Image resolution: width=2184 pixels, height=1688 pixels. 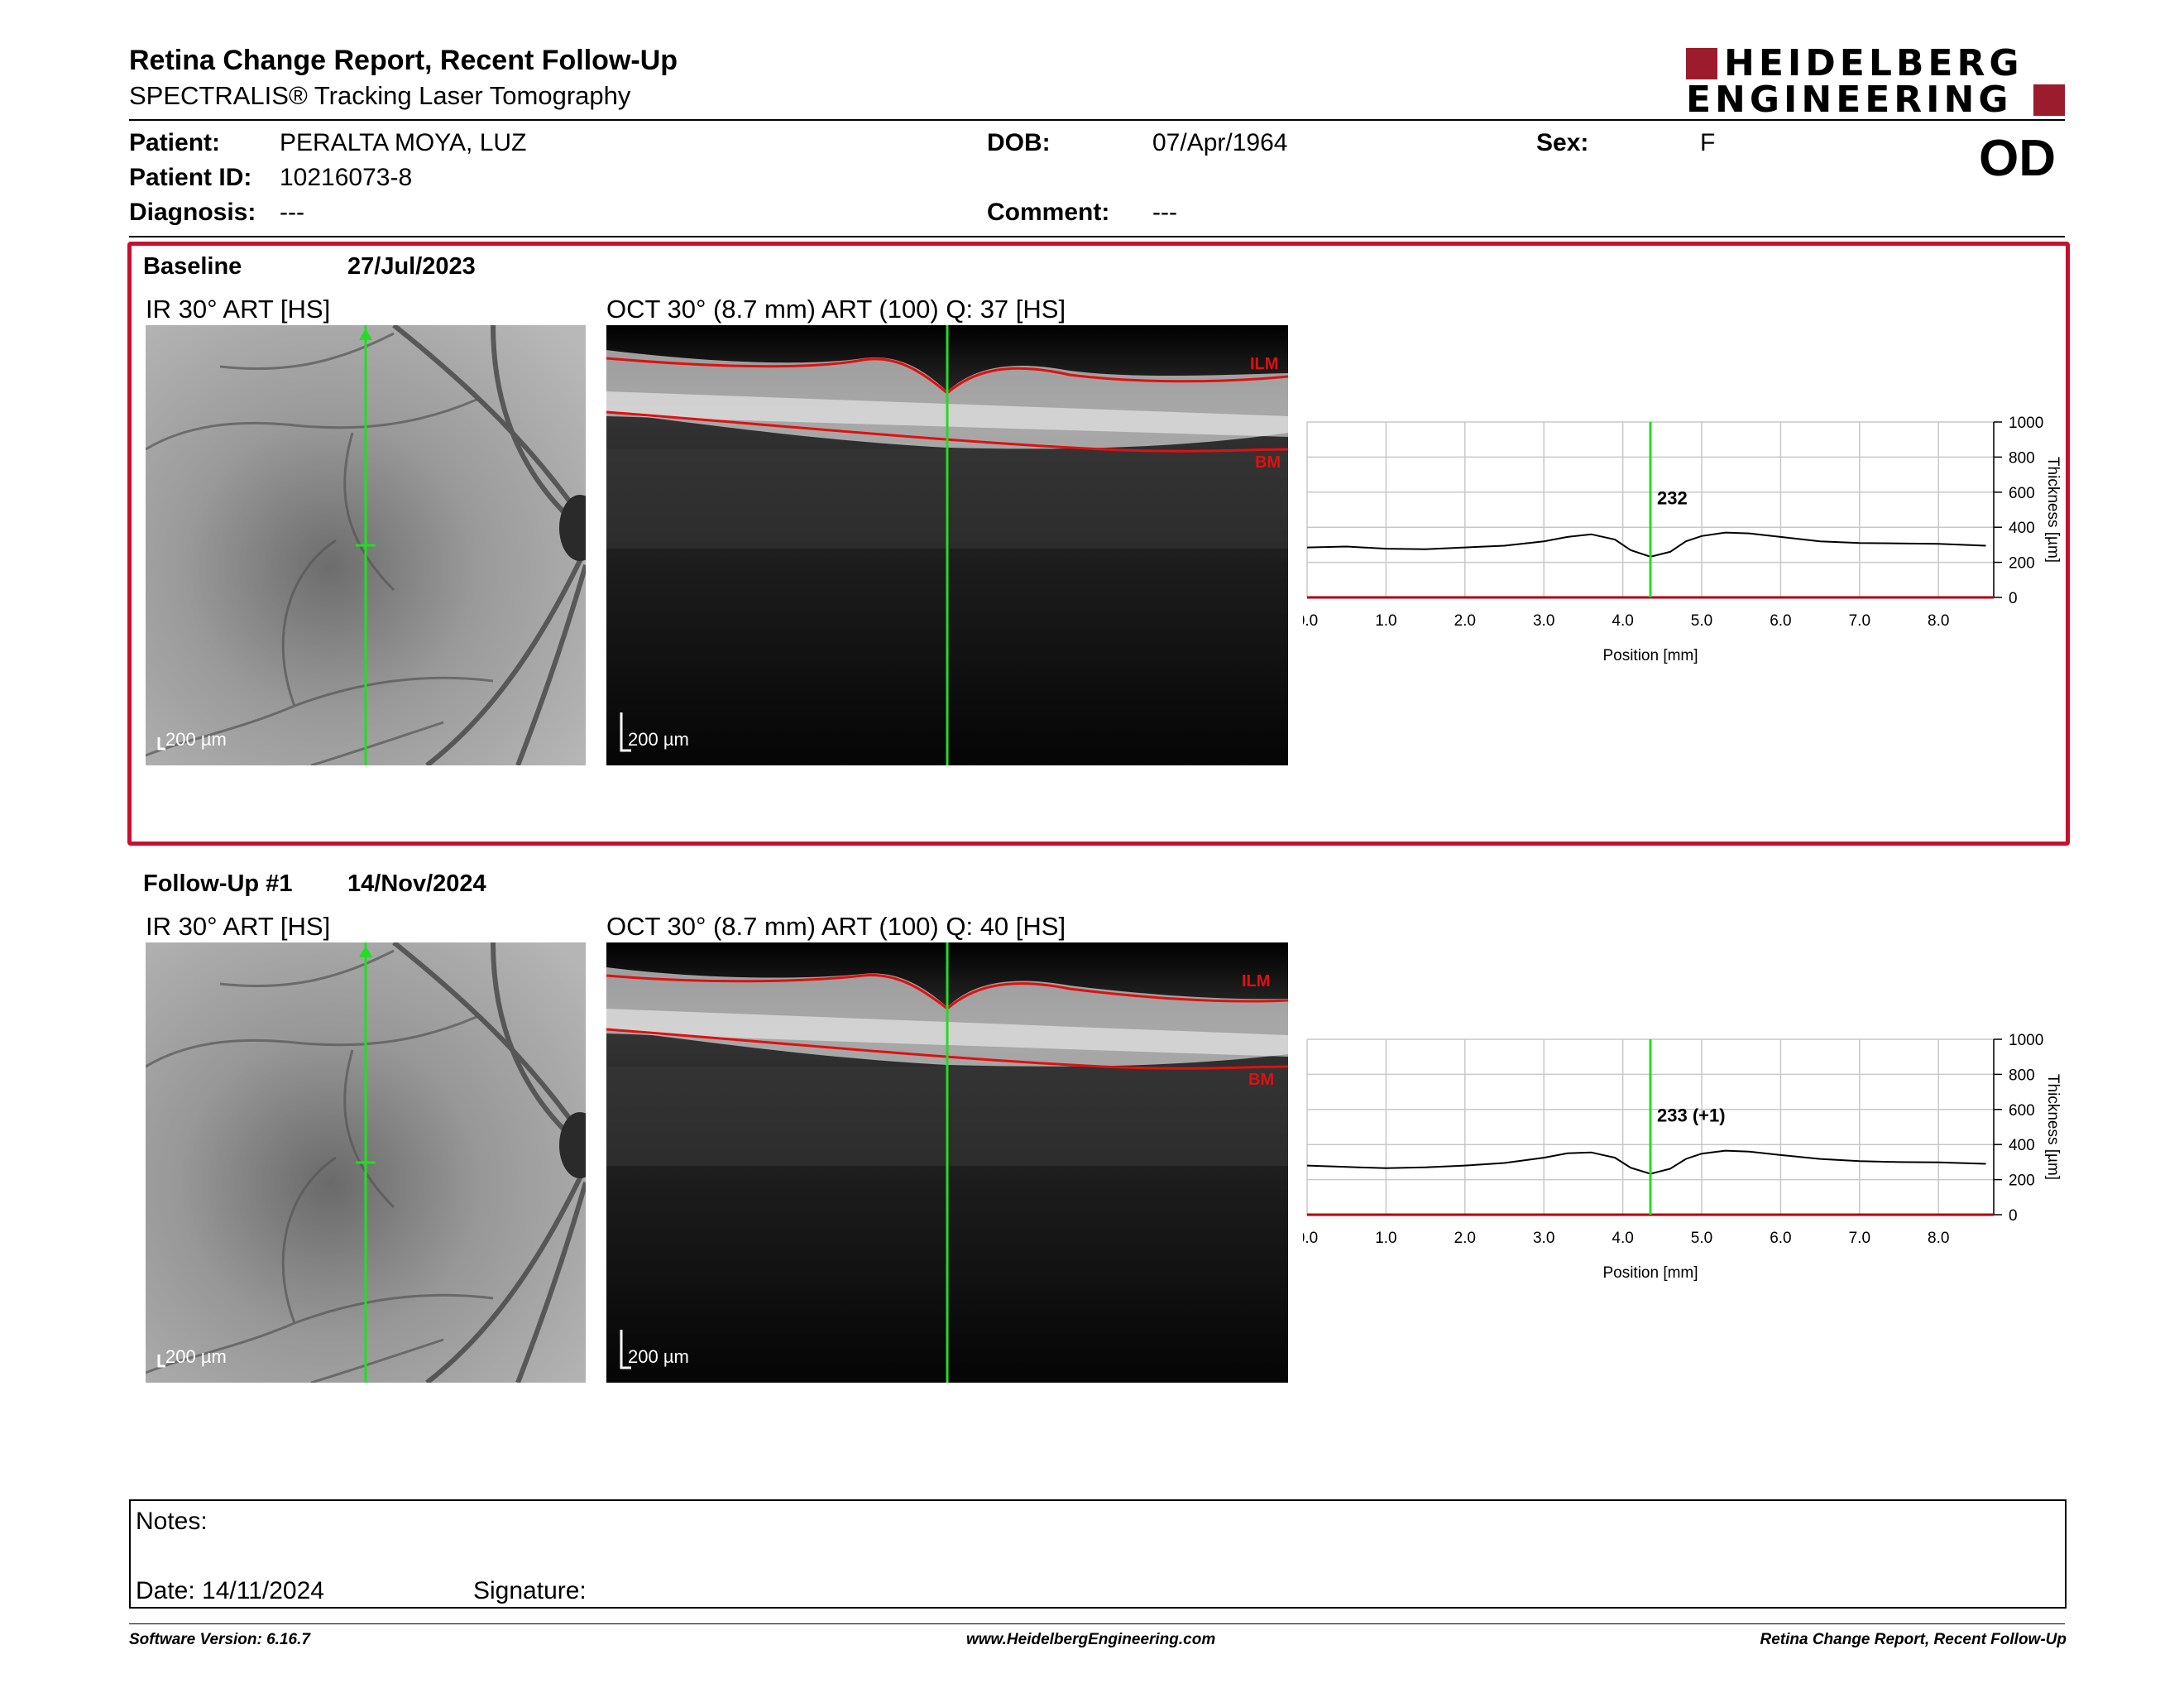 What do you see at coordinates (1098, 1554) in the screenshot?
I see `notes-box: Notes: Date: 14/11/2024 Signature:` at bounding box center [1098, 1554].